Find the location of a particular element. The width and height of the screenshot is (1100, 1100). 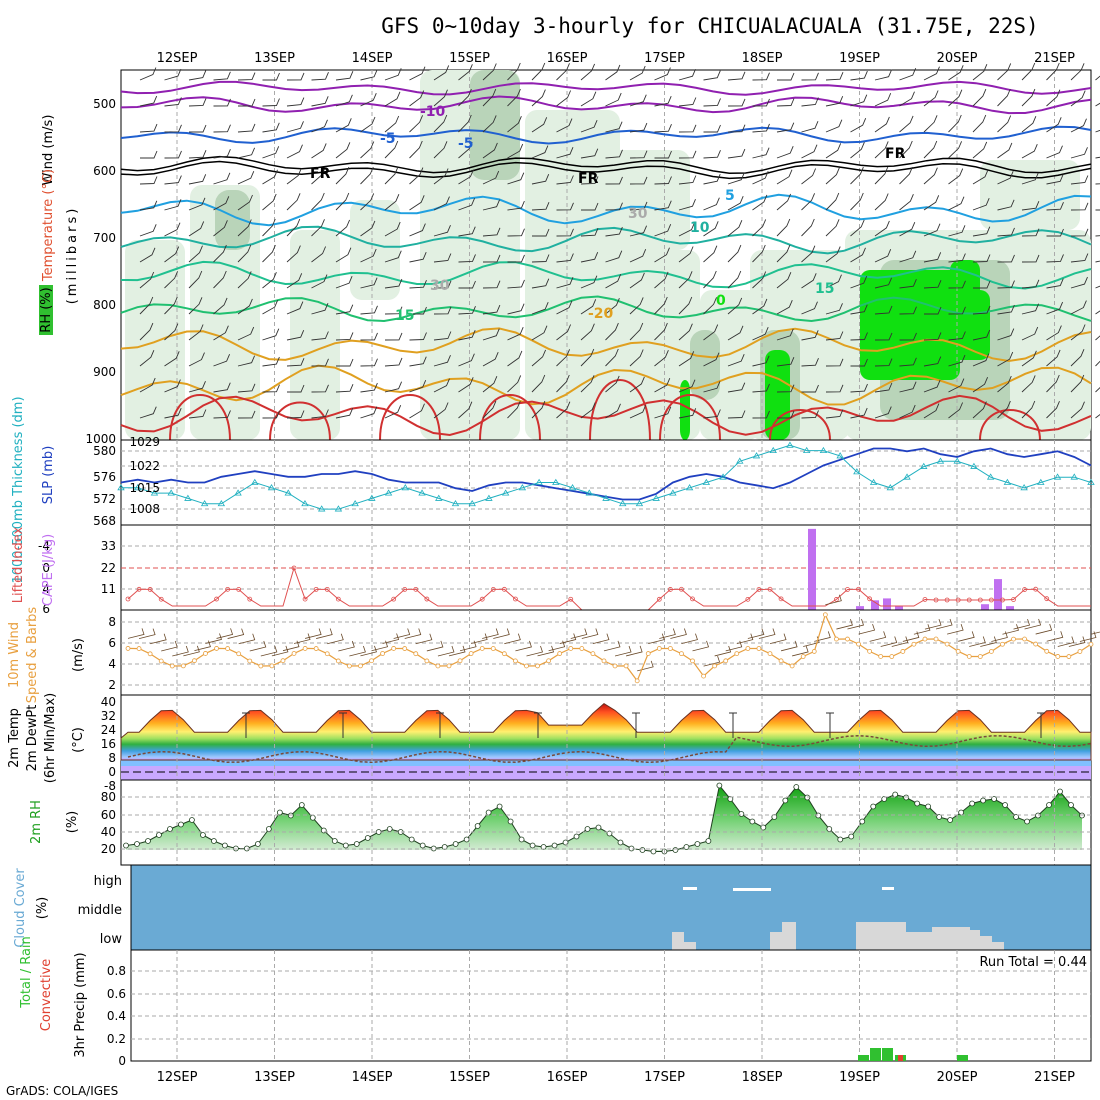

ylabel-rh-units: (%) is located at coordinates (72, 822).